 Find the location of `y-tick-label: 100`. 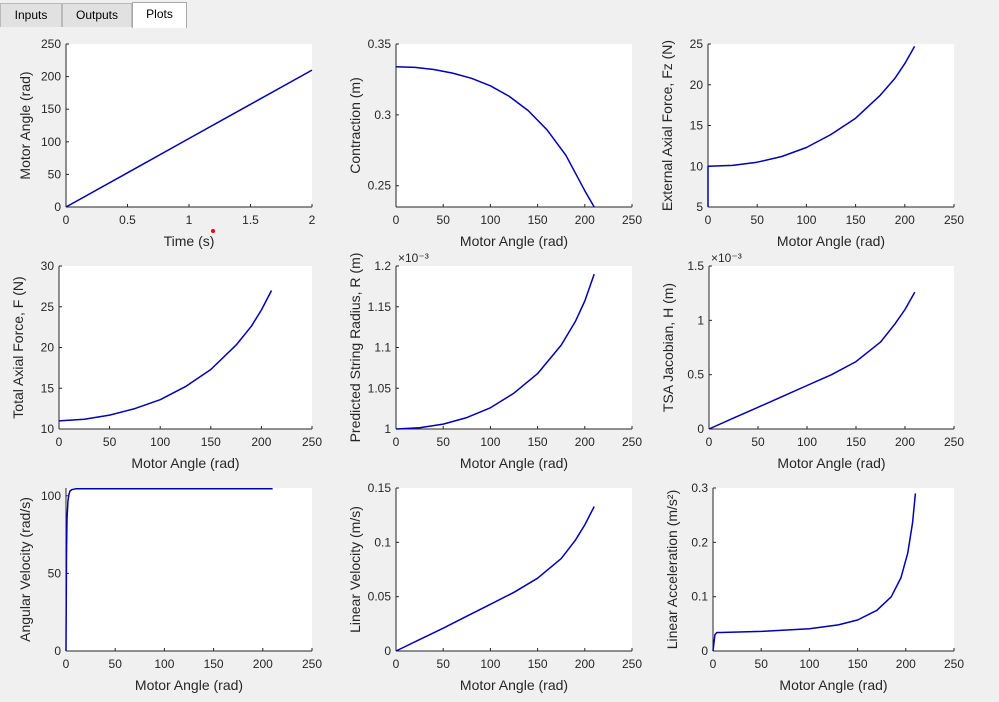

y-tick-label: 100 is located at coordinates (51, 496).